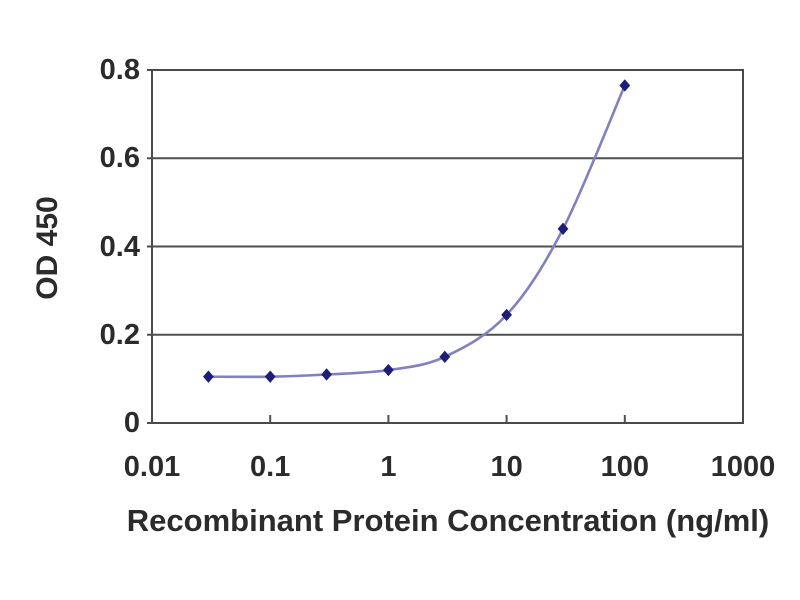 This screenshot has width=800, height=600. I want to click on data-point-marker-0.3, so click(326, 374).